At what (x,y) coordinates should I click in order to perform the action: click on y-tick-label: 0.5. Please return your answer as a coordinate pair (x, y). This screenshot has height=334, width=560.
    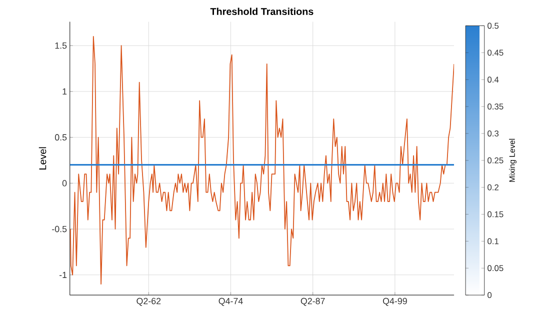
    Looking at the image, I should click on (60, 137).